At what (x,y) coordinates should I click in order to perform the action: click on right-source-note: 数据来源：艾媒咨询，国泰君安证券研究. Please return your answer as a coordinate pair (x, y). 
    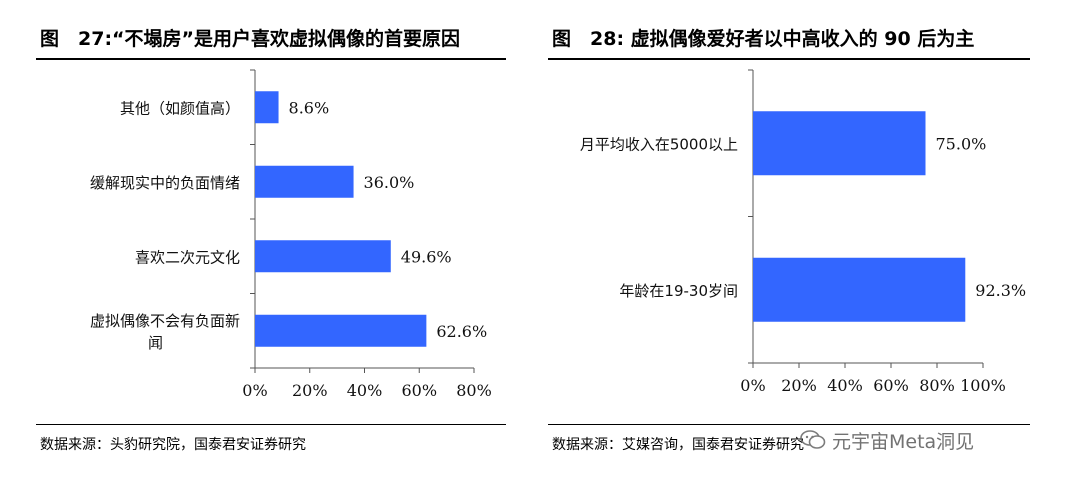
    Looking at the image, I should click on (678, 445).